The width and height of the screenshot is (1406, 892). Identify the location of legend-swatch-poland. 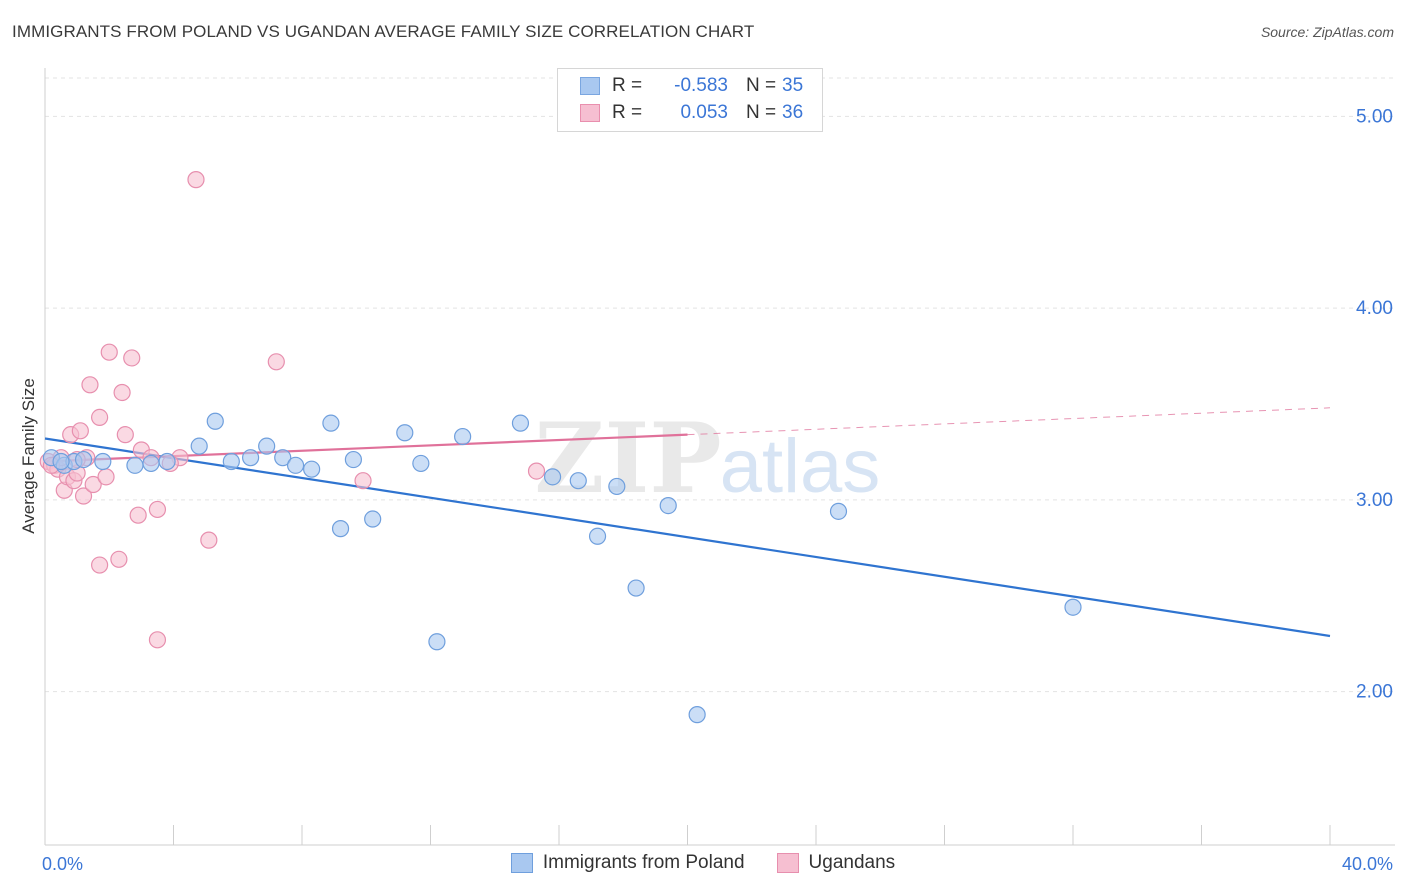
(590, 86).